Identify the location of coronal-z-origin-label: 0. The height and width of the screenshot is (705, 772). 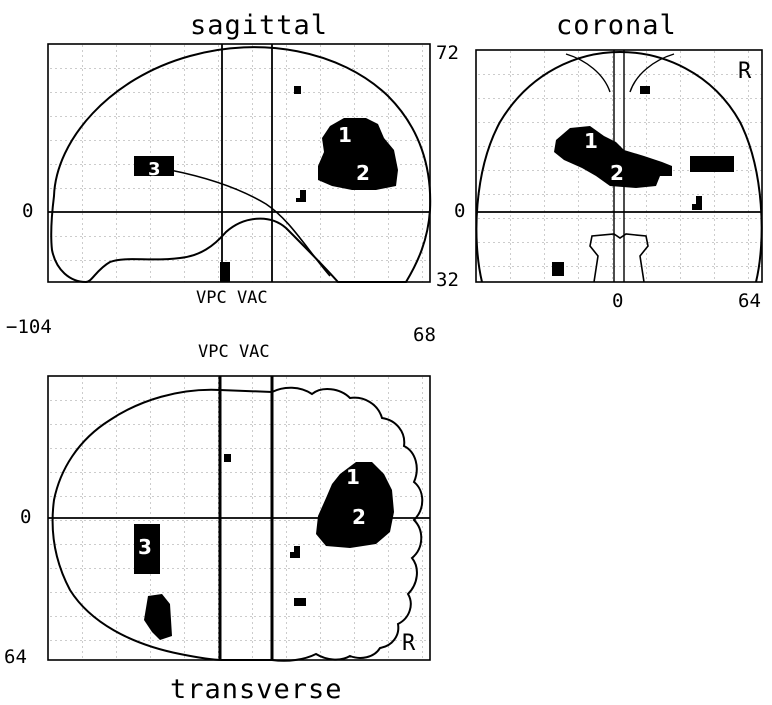
(460, 211).